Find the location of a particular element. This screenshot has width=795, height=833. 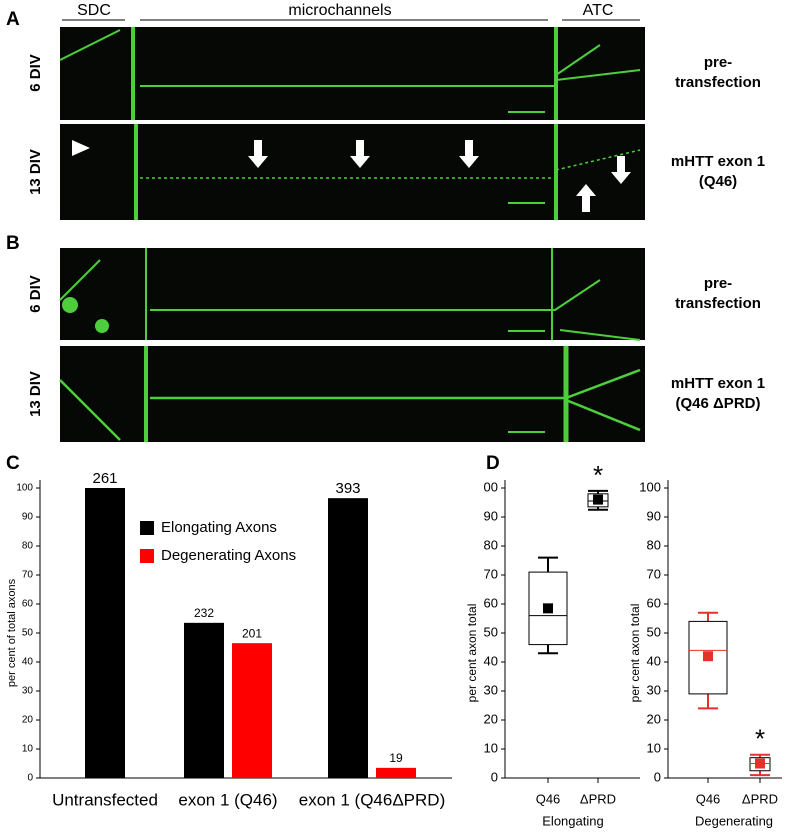

region-label: SDC is located at coordinates (94, 10).